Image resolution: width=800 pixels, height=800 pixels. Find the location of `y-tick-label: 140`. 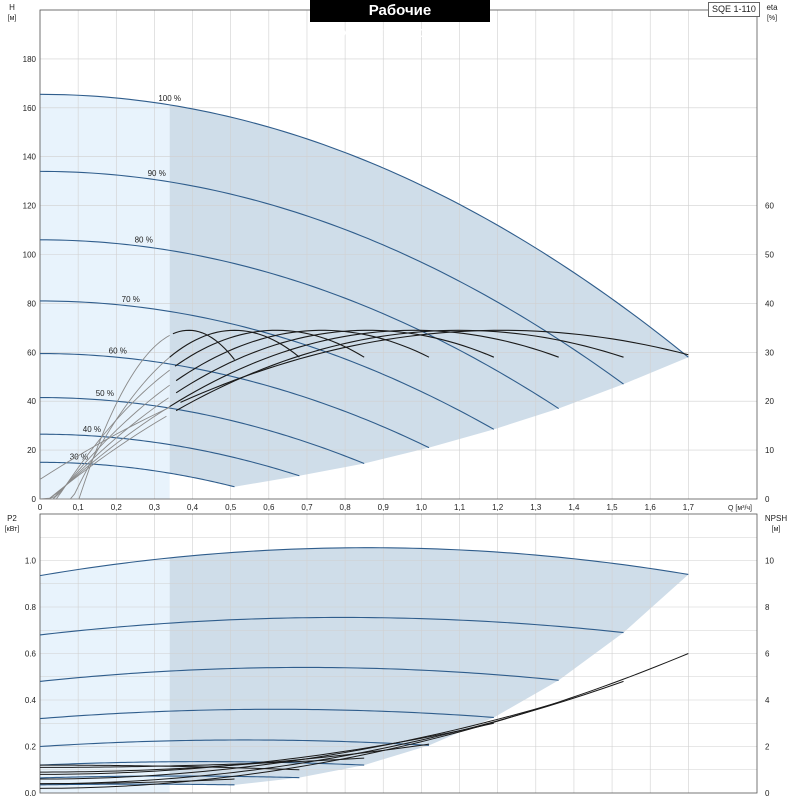

y-tick-label: 140 is located at coordinates (30, 157).